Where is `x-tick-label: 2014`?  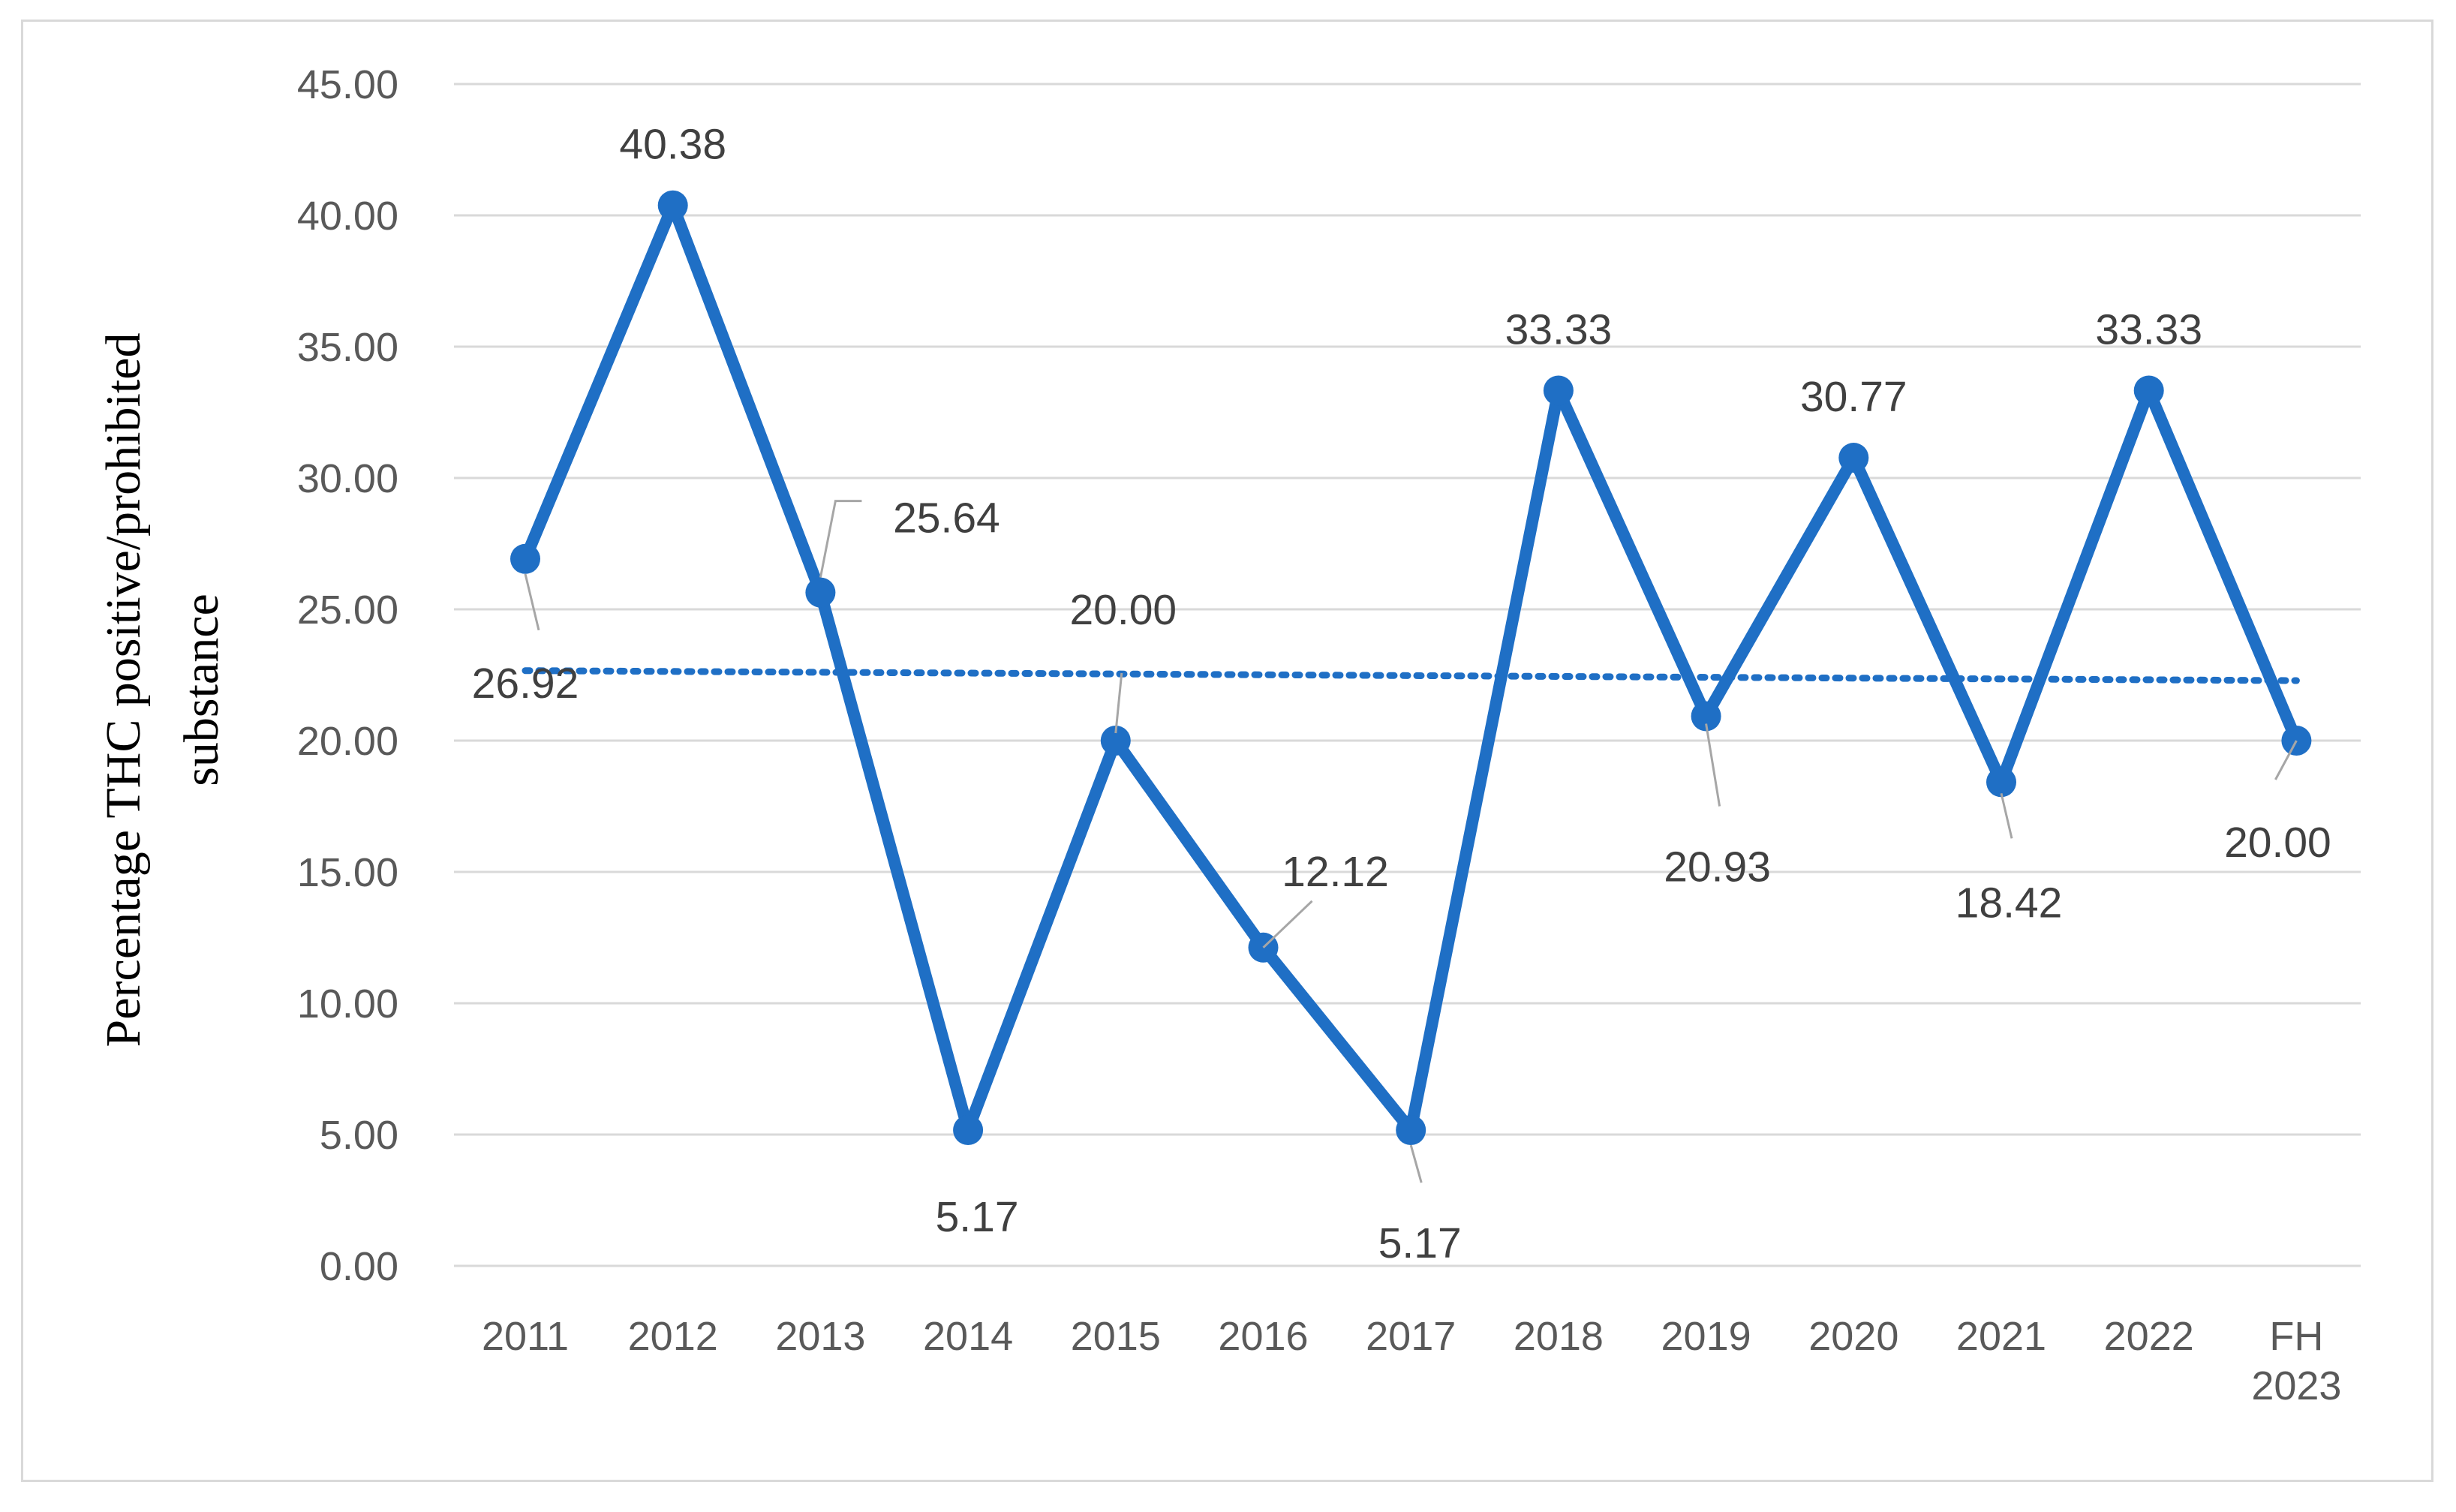
x-tick-label: 2014 is located at coordinates (968, 1336).